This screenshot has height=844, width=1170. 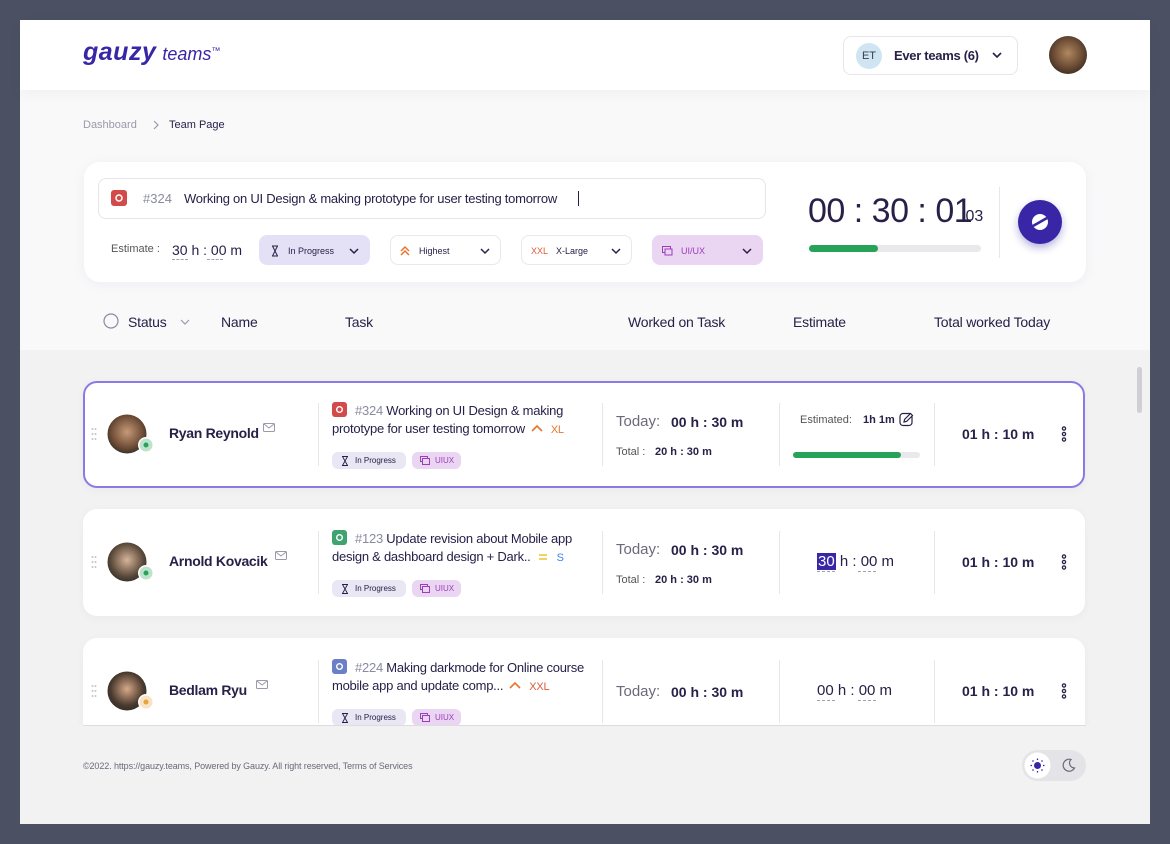 I want to click on team-selector: ET Ever teams (6), so click(x=930, y=55).